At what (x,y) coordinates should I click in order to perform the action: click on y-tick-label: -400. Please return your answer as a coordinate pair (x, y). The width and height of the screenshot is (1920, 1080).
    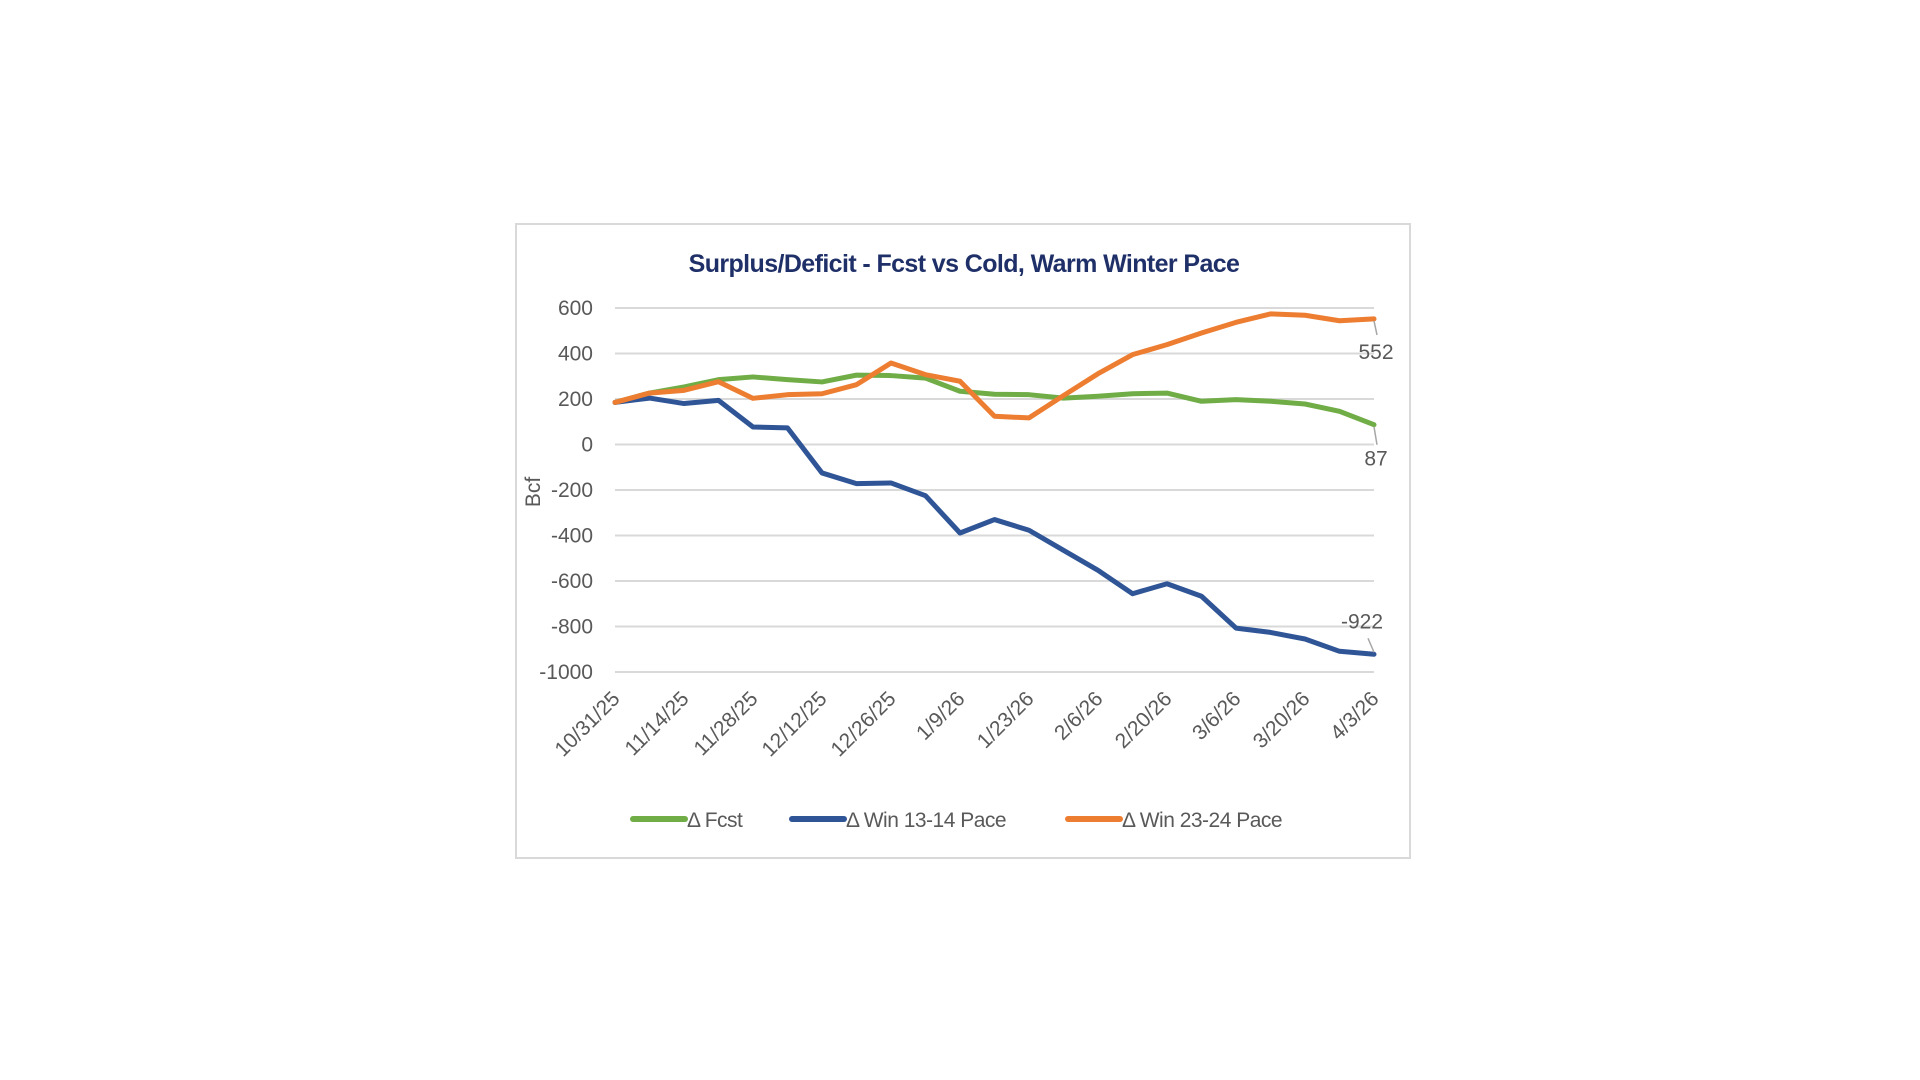
    Looking at the image, I should click on (572, 536).